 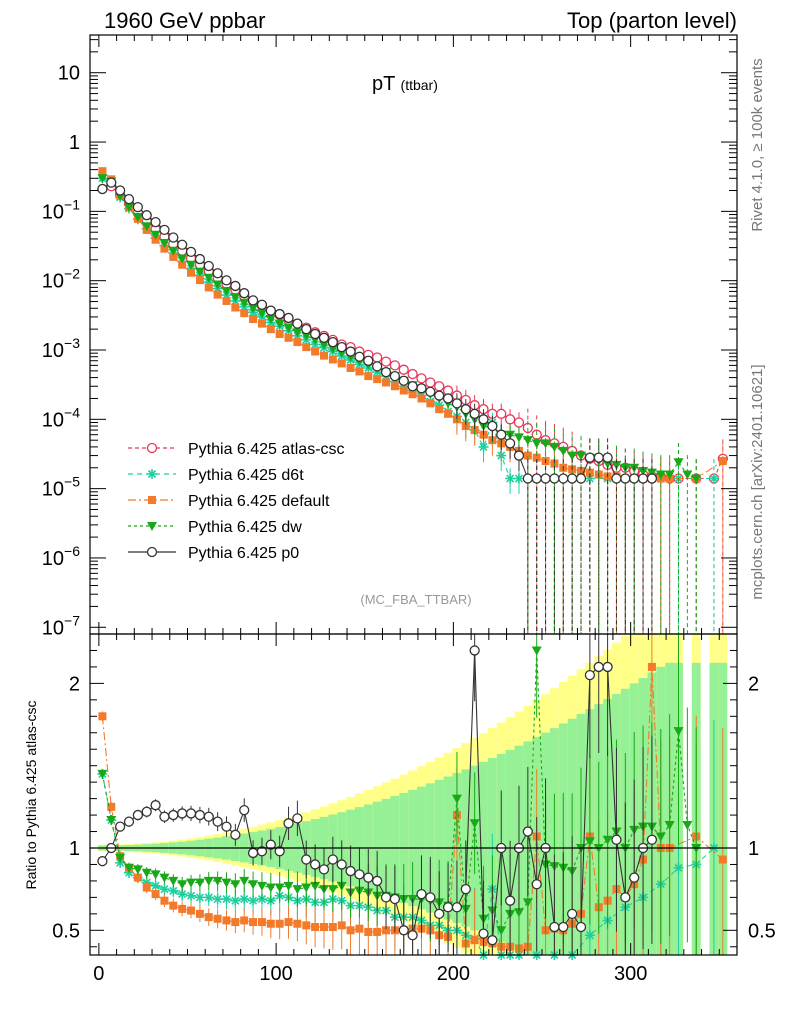 I want to click on xtick-label-0: 0, so click(x=98, y=974).